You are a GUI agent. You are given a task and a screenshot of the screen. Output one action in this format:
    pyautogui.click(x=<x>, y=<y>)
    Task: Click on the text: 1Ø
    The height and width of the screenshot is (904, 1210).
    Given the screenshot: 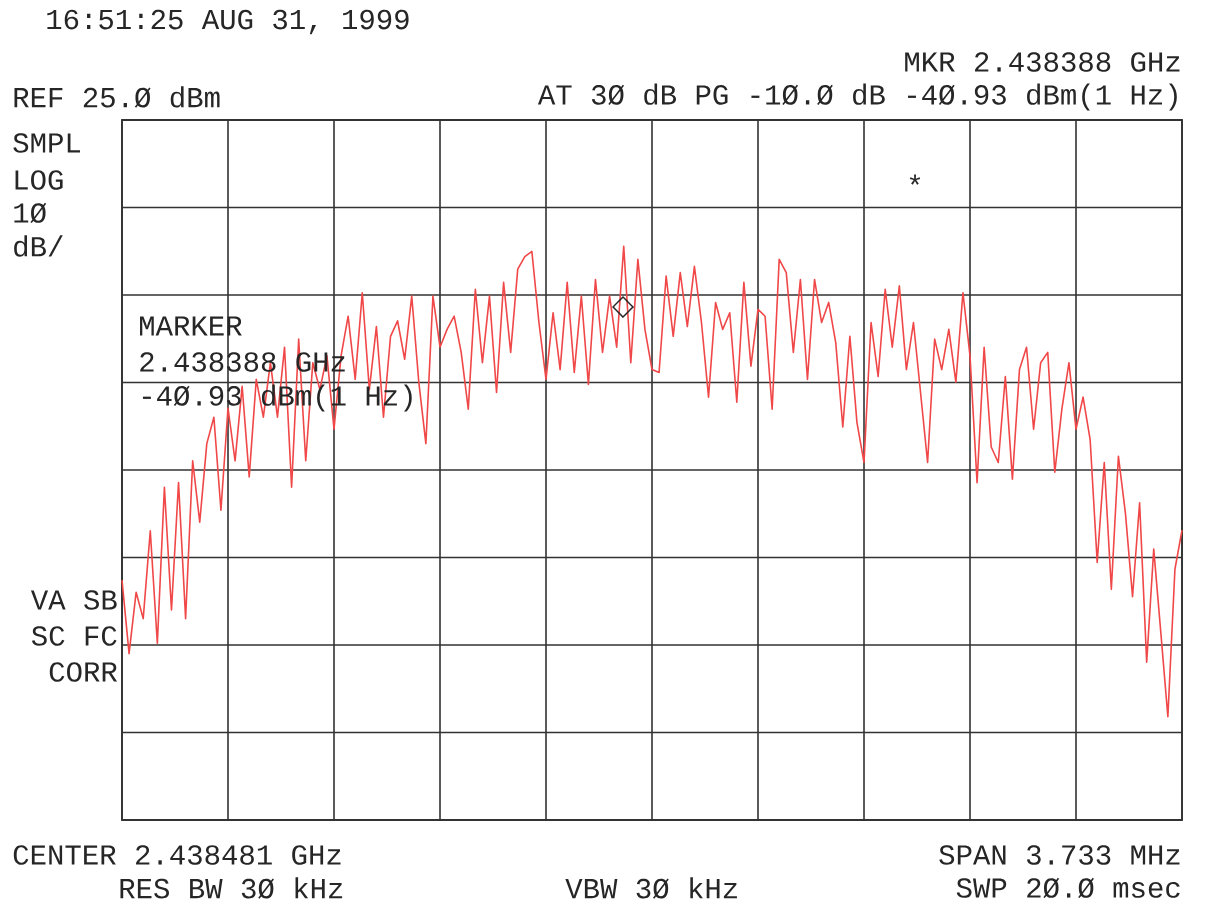 What is the action you would take?
    pyautogui.click(x=30, y=213)
    